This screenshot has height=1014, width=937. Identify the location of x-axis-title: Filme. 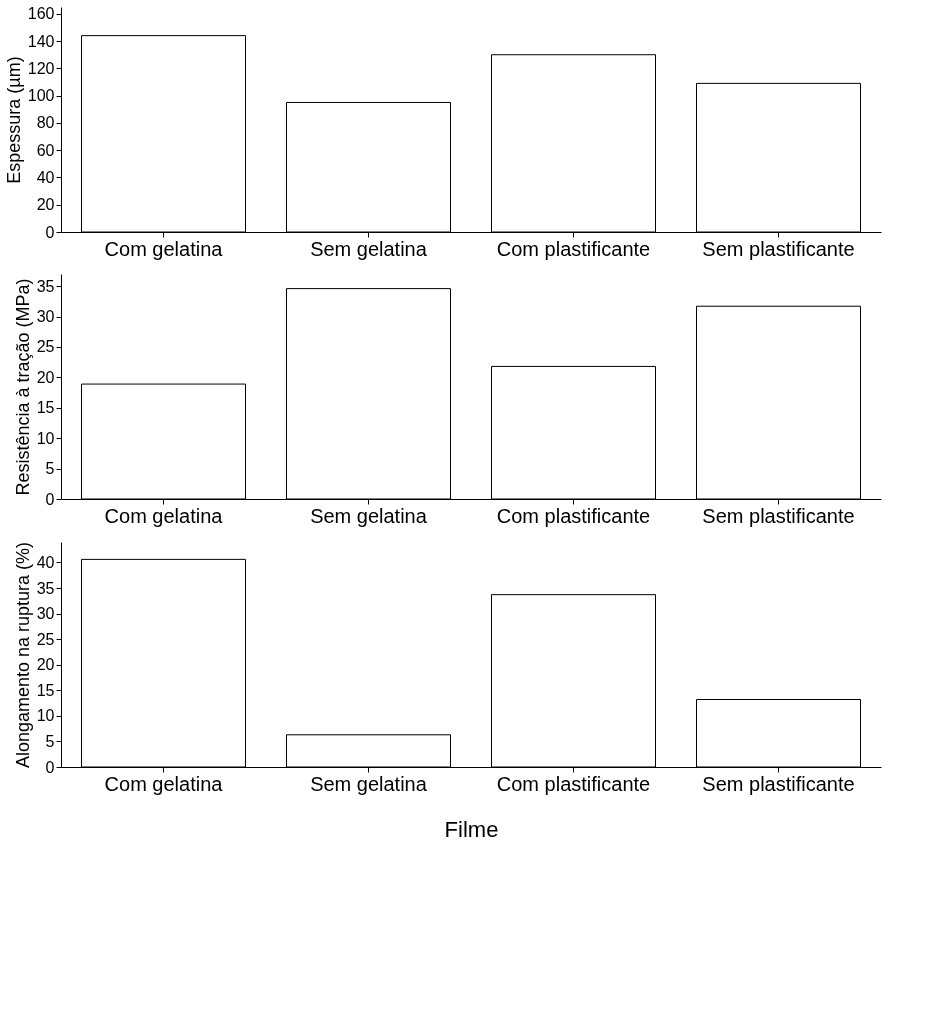
(471, 829).